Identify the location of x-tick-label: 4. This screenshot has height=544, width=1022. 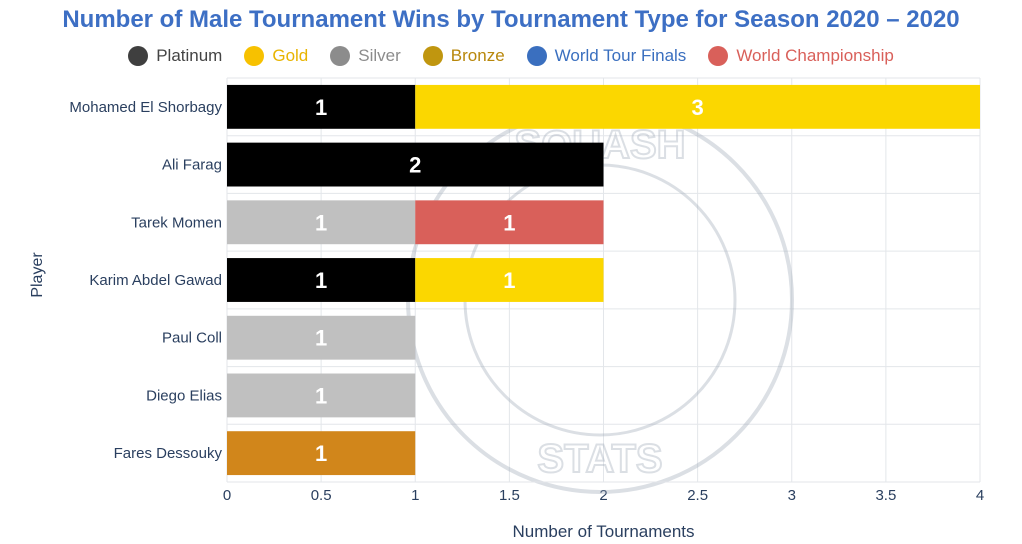
(980, 495).